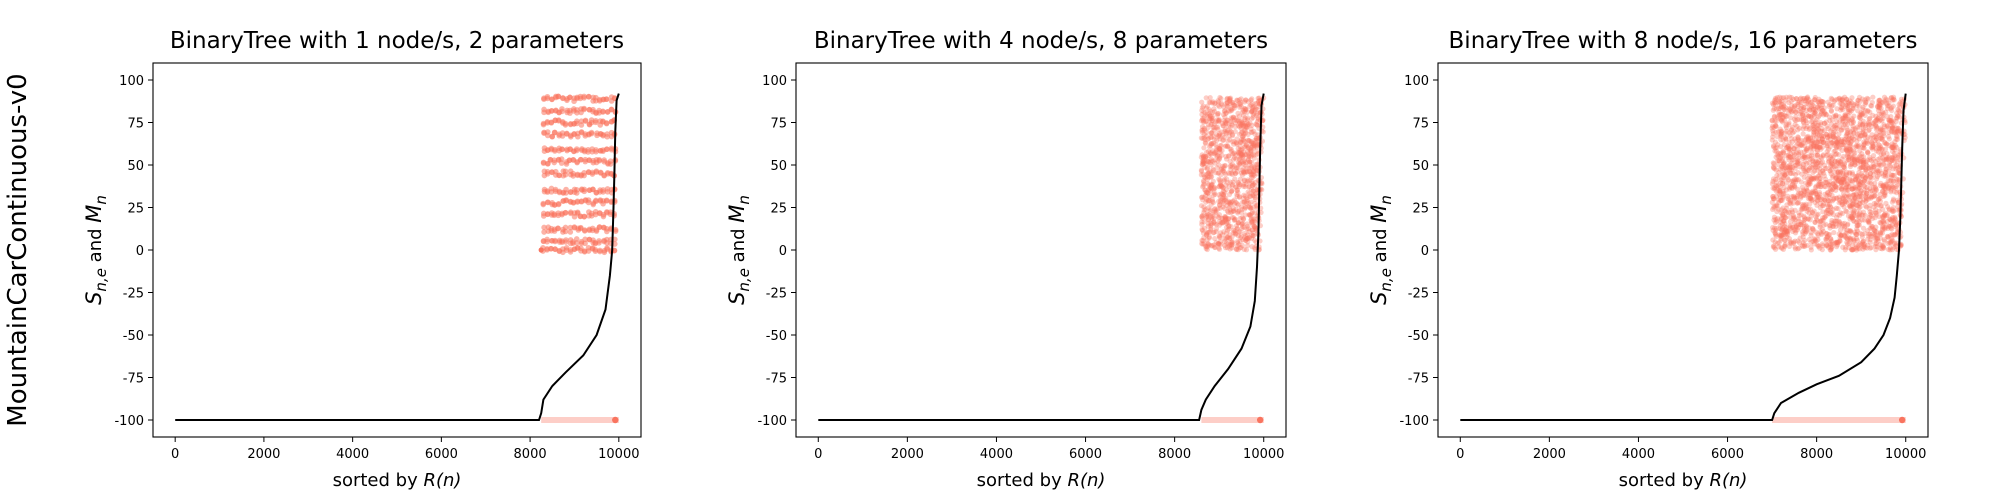 This screenshot has width=1992, height=500. I want to click on y-tick-label: -100, so click(129, 421).